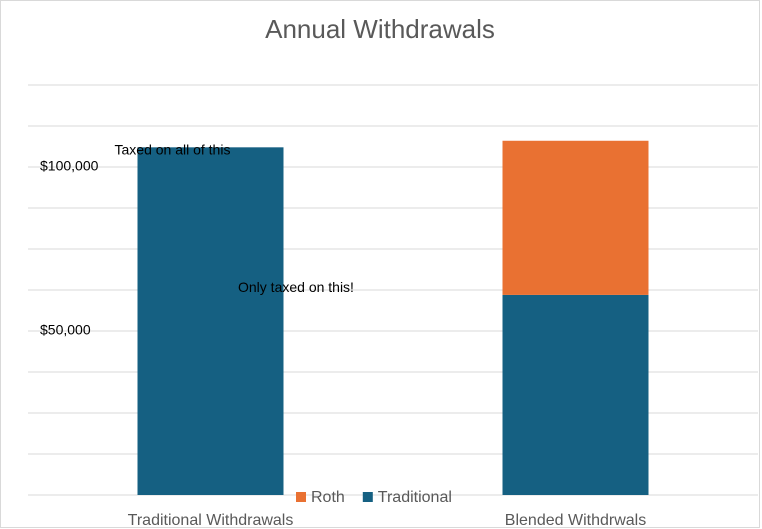 The height and width of the screenshot is (529, 762). Describe the element at coordinates (211, 520) in the screenshot. I see `x-tick-label: Traditional Withdrawals` at that location.